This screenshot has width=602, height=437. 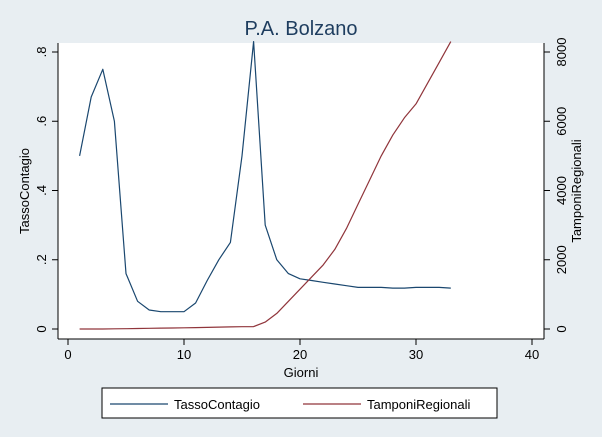 I want to click on legend-box, so click(x=299, y=403).